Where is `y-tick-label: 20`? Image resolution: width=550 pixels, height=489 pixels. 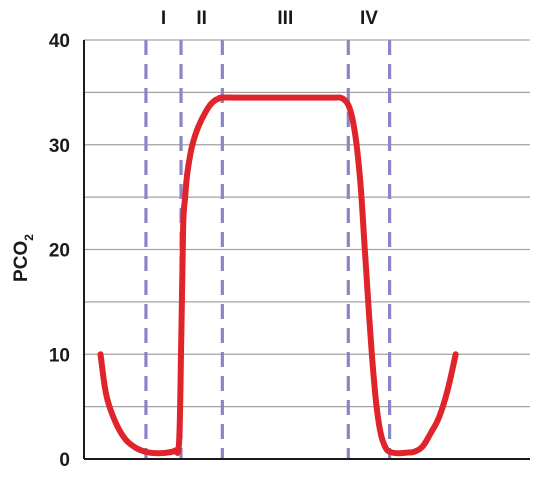
y-tick-label: 20 is located at coordinates (59, 251).